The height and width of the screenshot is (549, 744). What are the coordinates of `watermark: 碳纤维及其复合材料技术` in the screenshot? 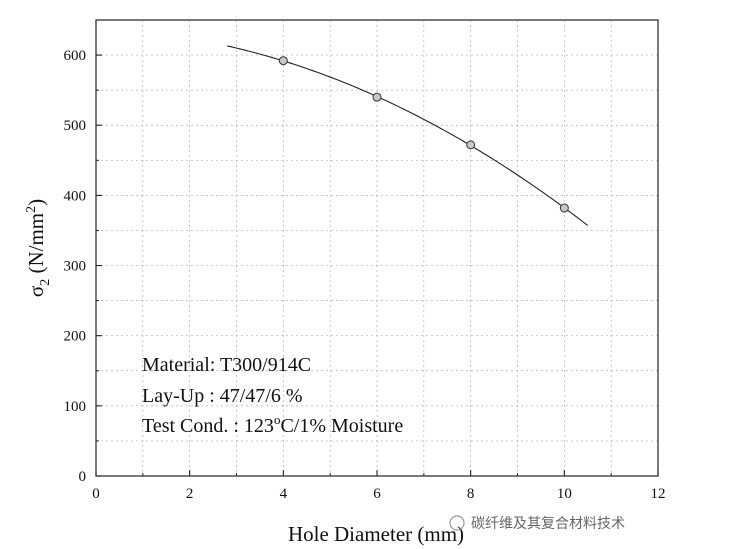 It's located at (537, 523).